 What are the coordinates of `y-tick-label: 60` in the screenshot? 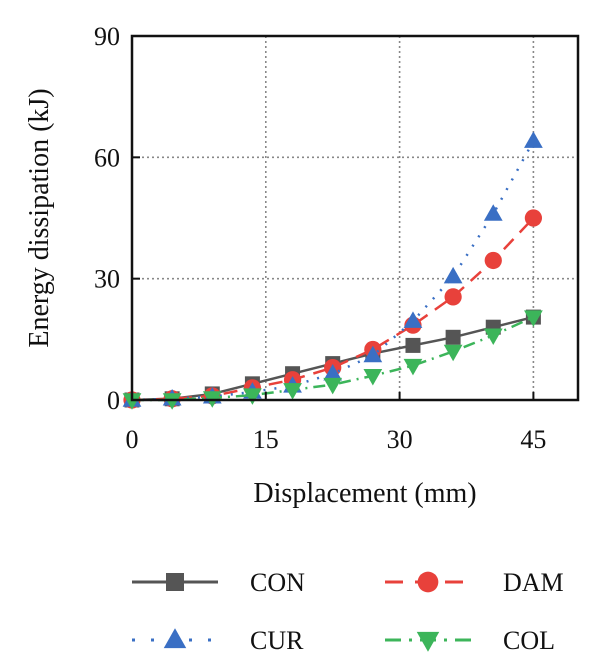 It's located at (107, 157).